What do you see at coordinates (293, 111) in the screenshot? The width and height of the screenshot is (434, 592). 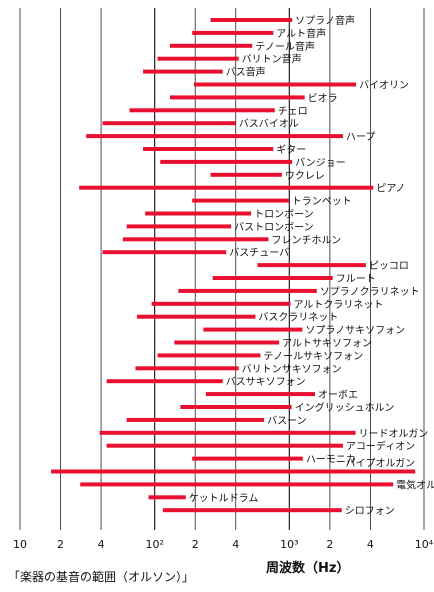 I see `instrument-label: チェロ` at bounding box center [293, 111].